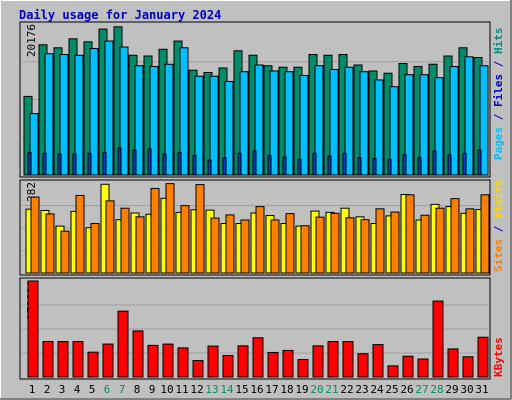 This screenshot has height=400, width=512. I want to click on day-label-24: 24, so click(377, 389).